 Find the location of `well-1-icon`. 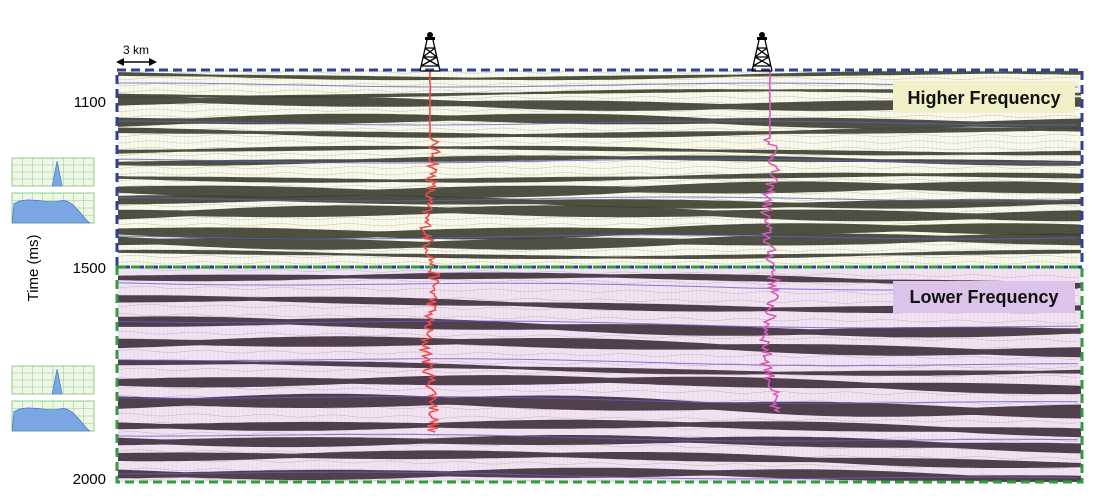

well-1-icon is located at coordinates (430, 52).